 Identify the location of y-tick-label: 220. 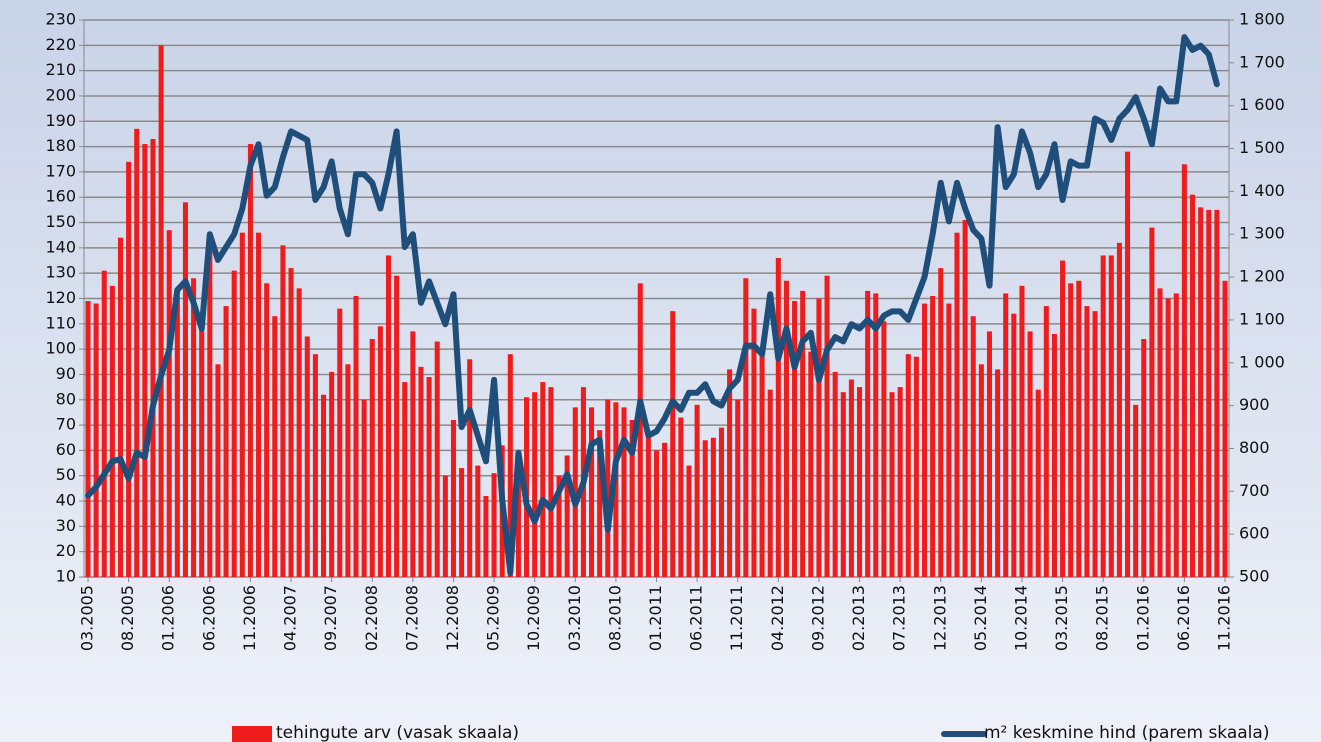
(60, 44).